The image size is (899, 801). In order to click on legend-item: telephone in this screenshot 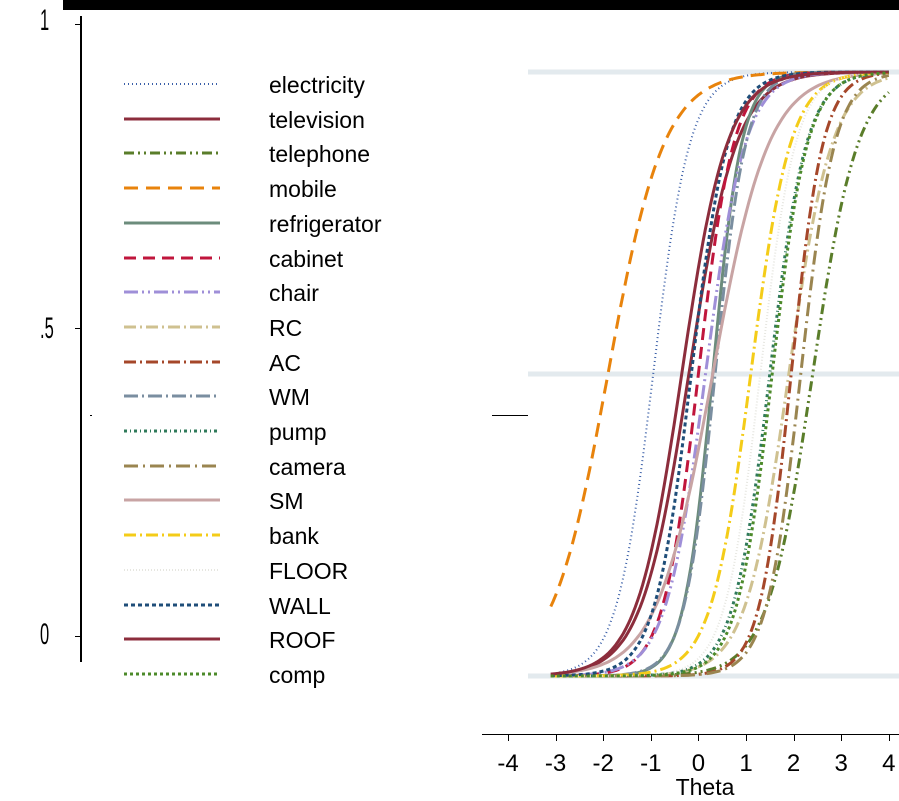, I will do `click(307, 152)`.